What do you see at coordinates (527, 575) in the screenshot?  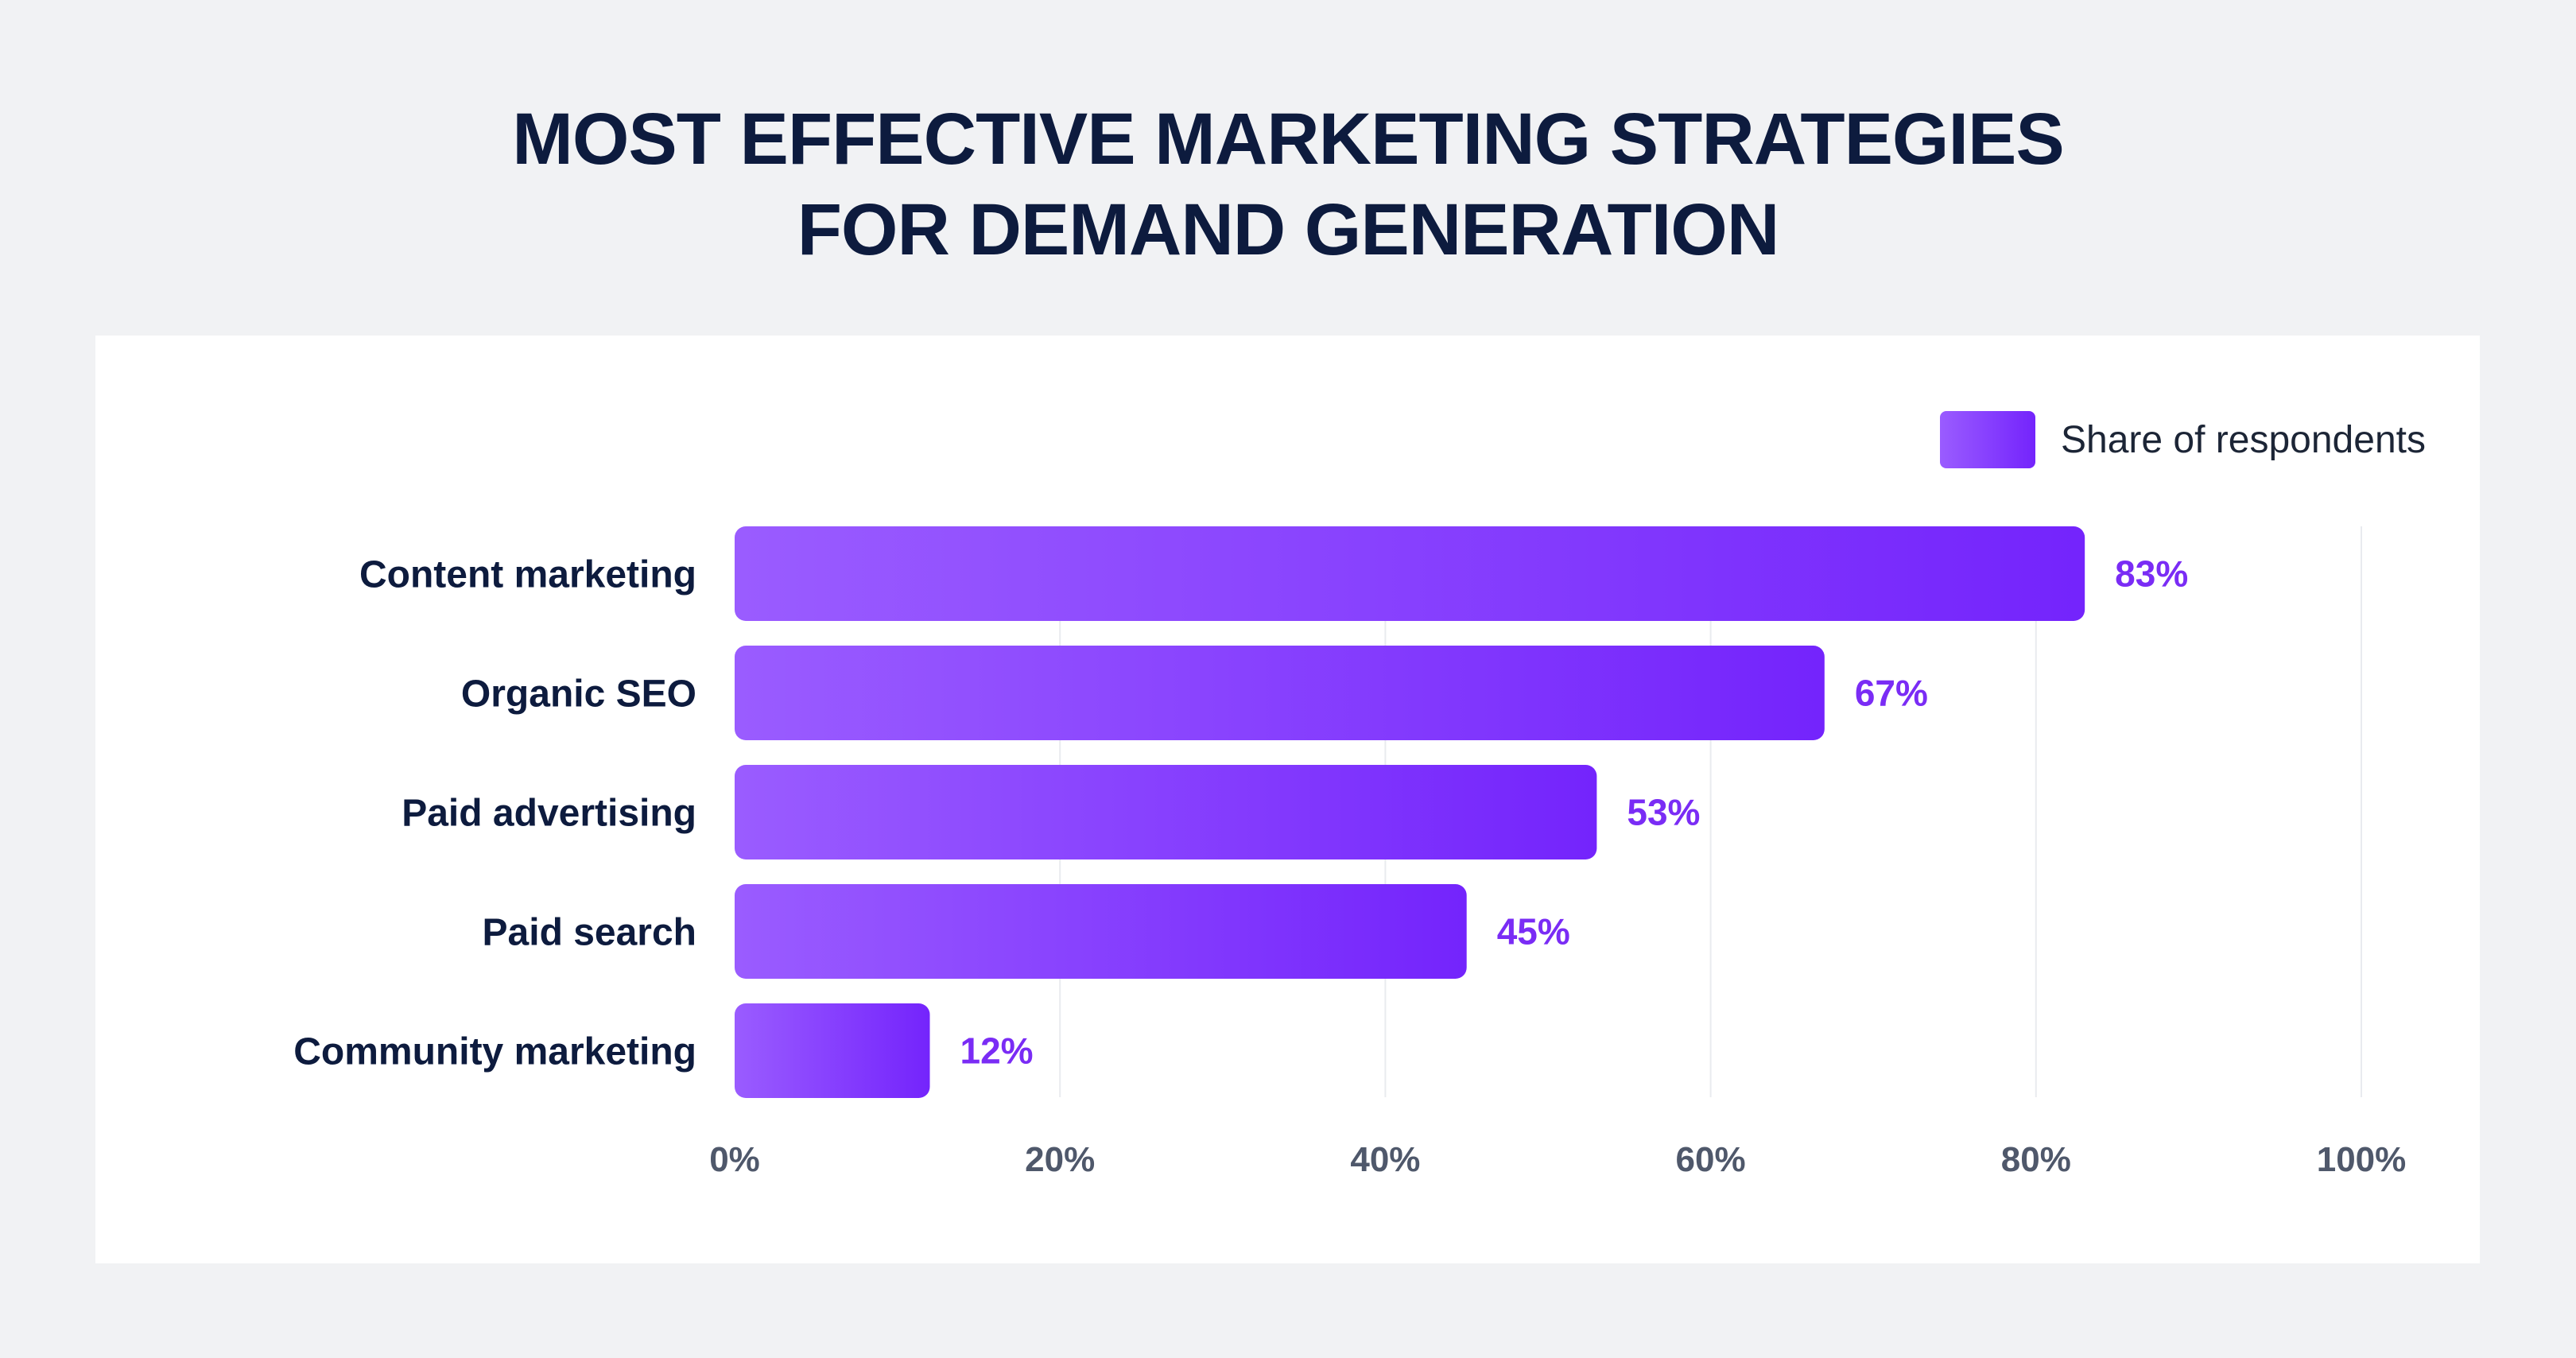 I see `category-label: Content marketing` at bounding box center [527, 575].